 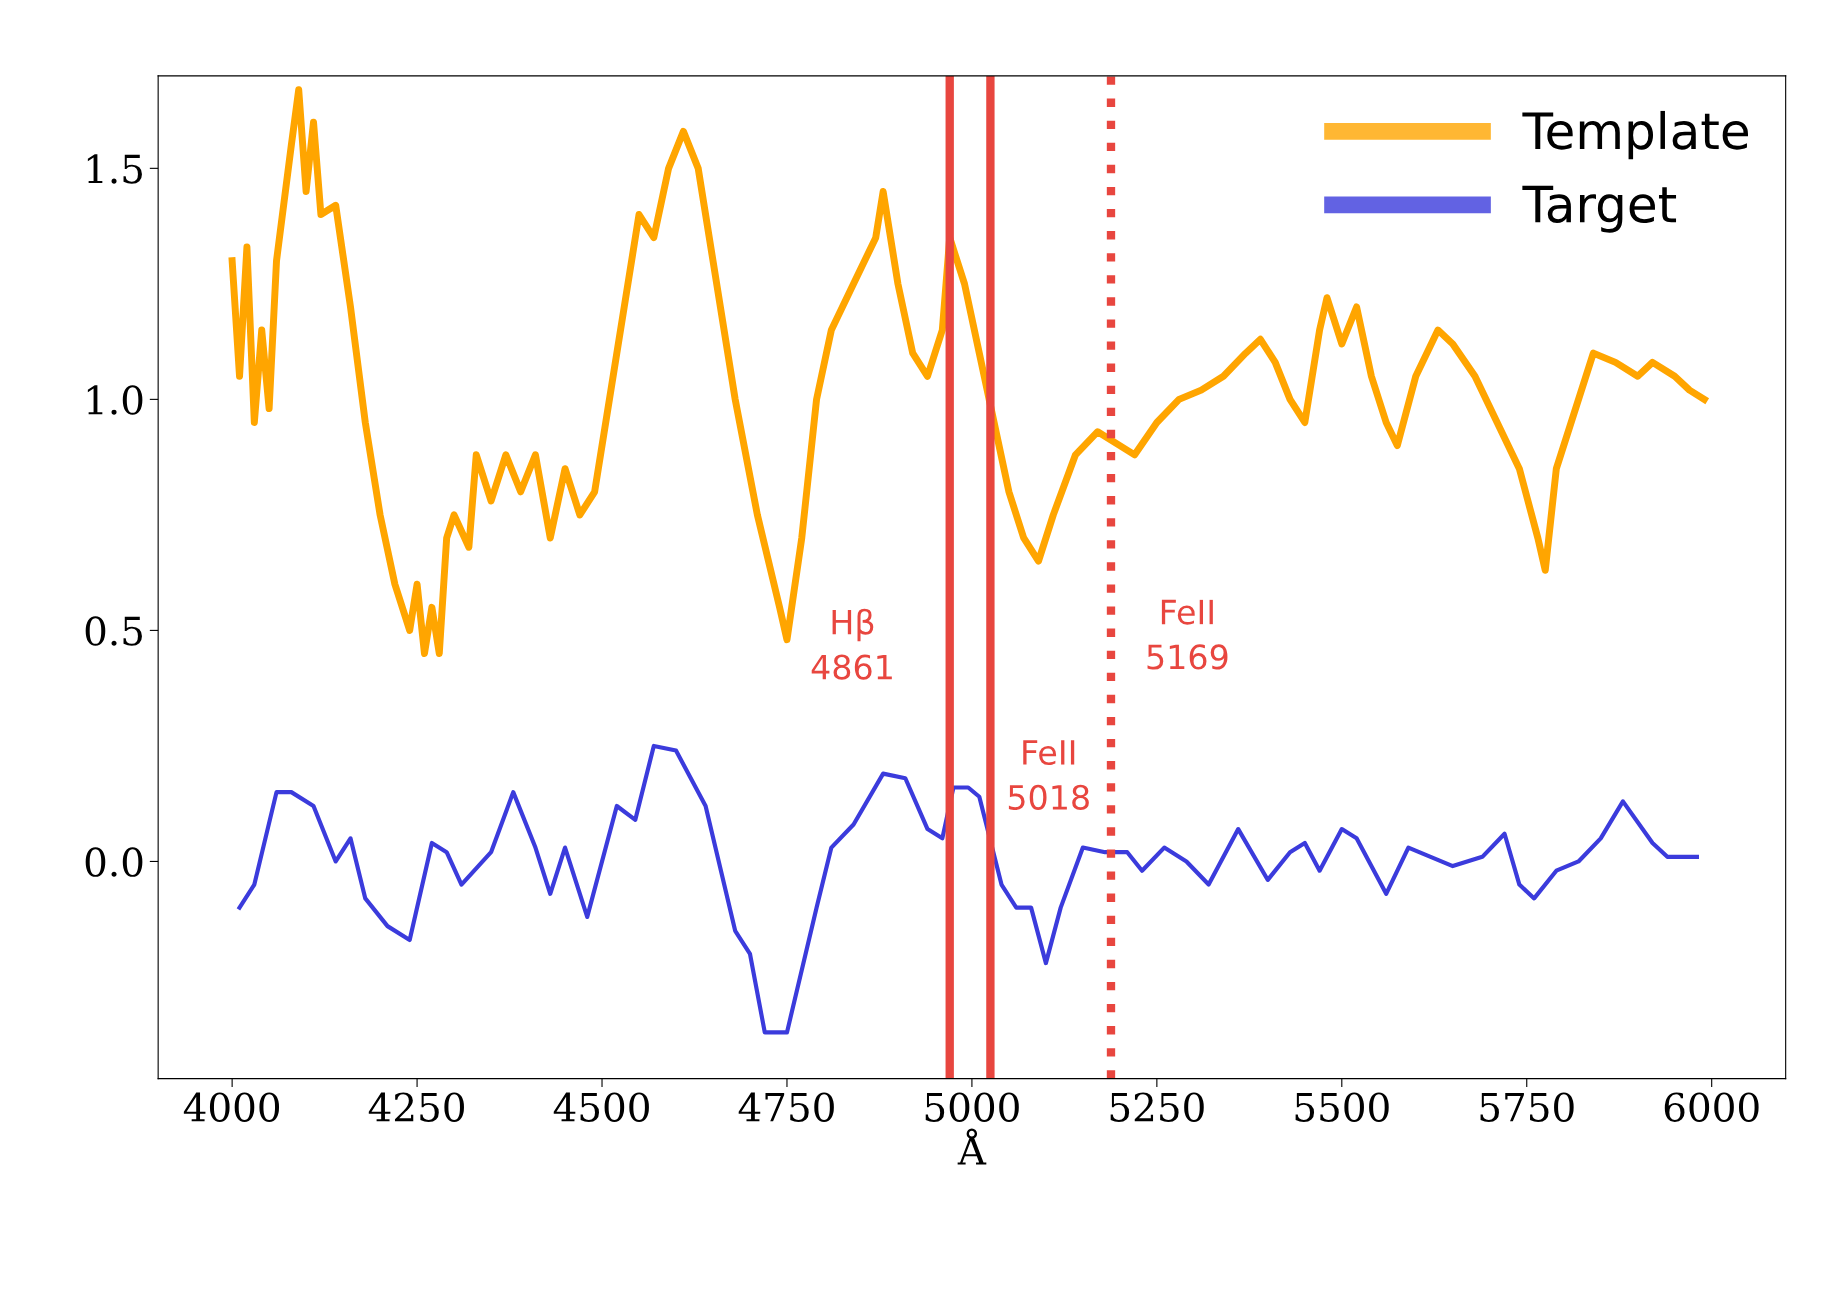 What do you see at coordinates (1048, 775) in the screenshot?
I see `ref-line-label: FeII 5018` at bounding box center [1048, 775].